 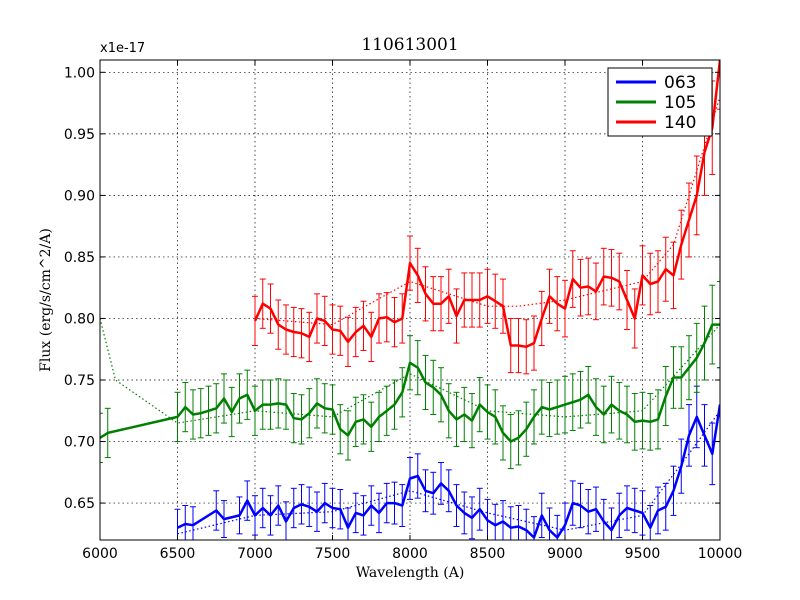 I want to click on y-axis-label: Flux (erg/s/cm^2/A), so click(x=46, y=300).